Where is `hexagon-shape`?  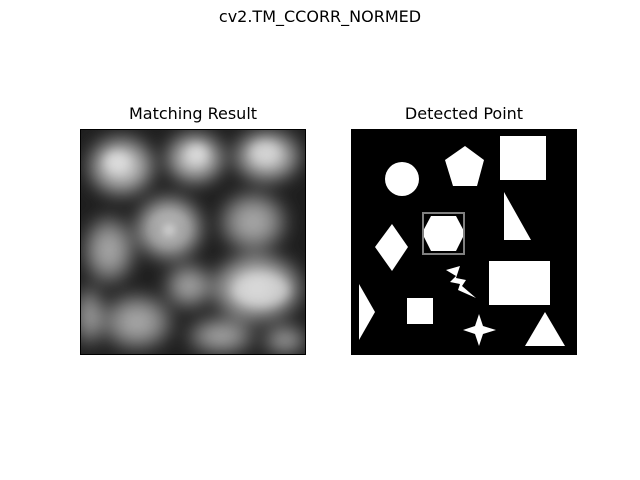
hexagon-shape is located at coordinates (443, 233).